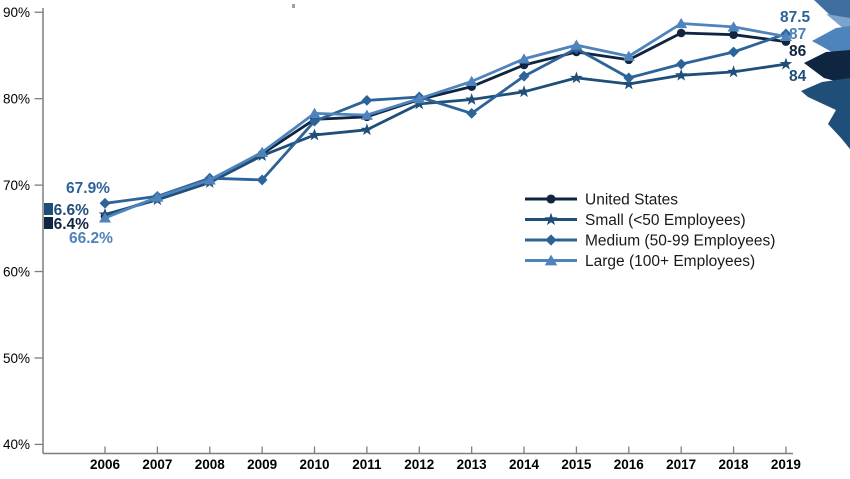 Image resolution: width=850 pixels, height=479 pixels. What do you see at coordinates (551, 240) in the screenshot?
I see `legend-diamond-icon` at bounding box center [551, 240].